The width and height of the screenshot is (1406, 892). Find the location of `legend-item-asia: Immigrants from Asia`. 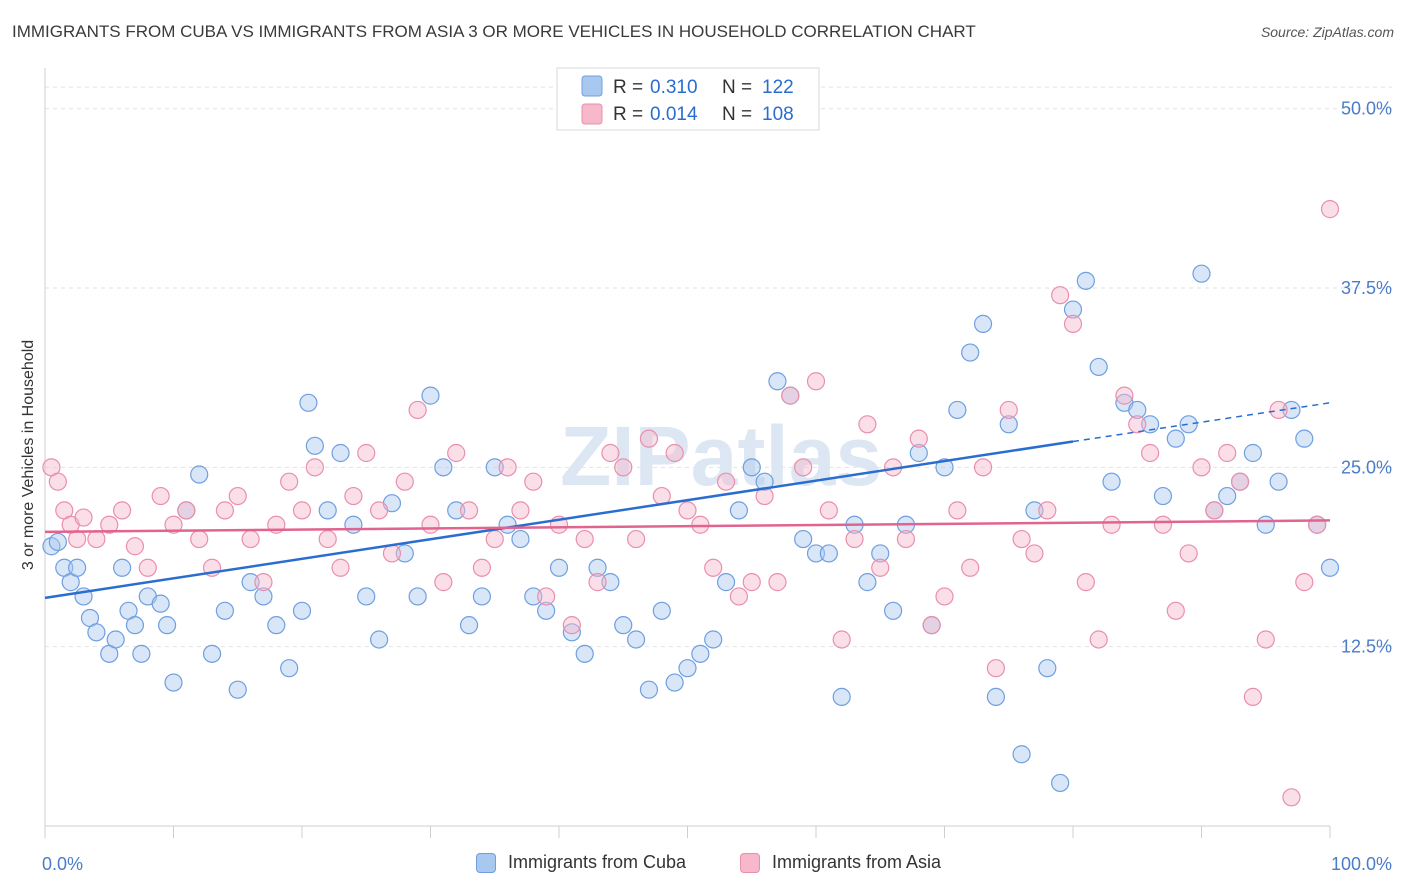

legend-item-asia: Immigrants from Asia is located at coordinates (840, 862).